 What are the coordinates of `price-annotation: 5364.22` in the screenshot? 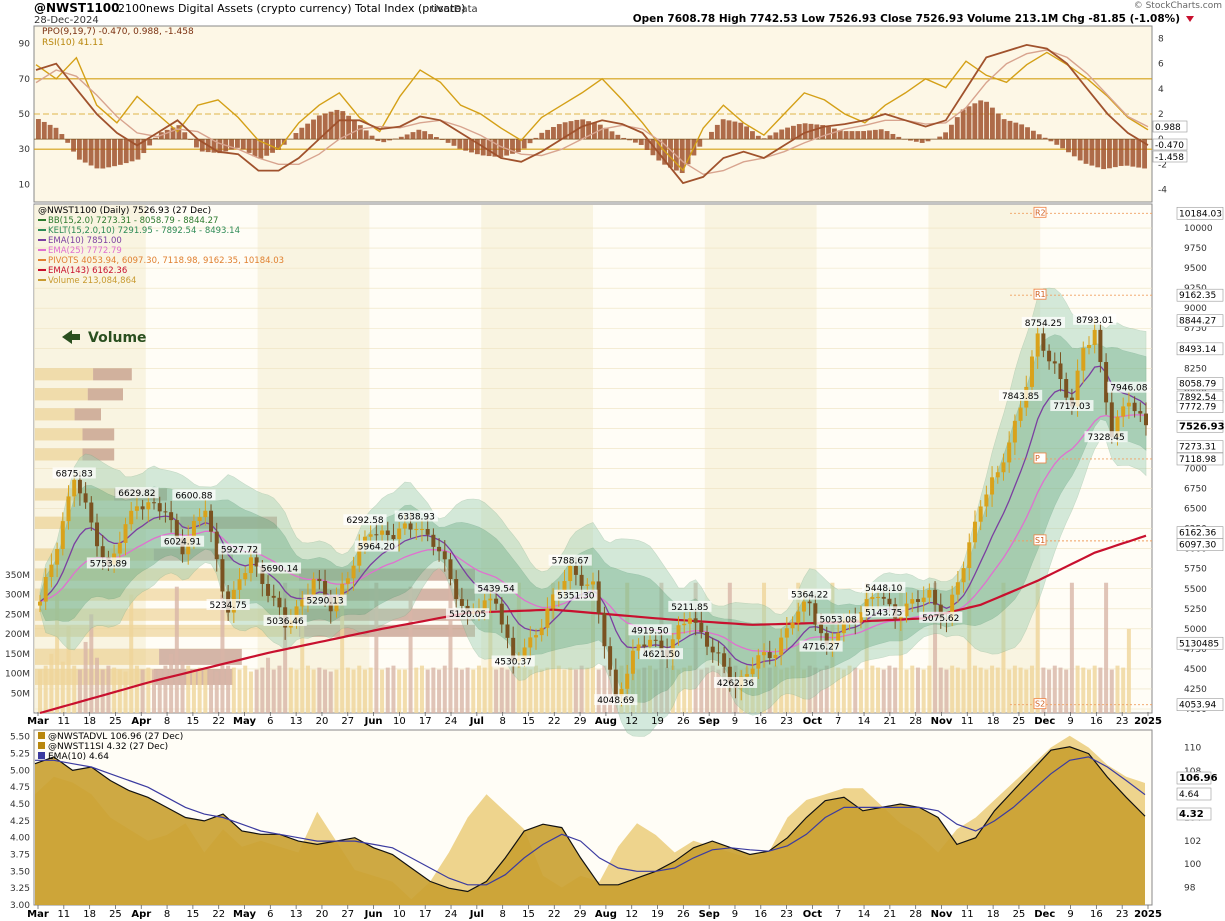 It's located at (809, 596).